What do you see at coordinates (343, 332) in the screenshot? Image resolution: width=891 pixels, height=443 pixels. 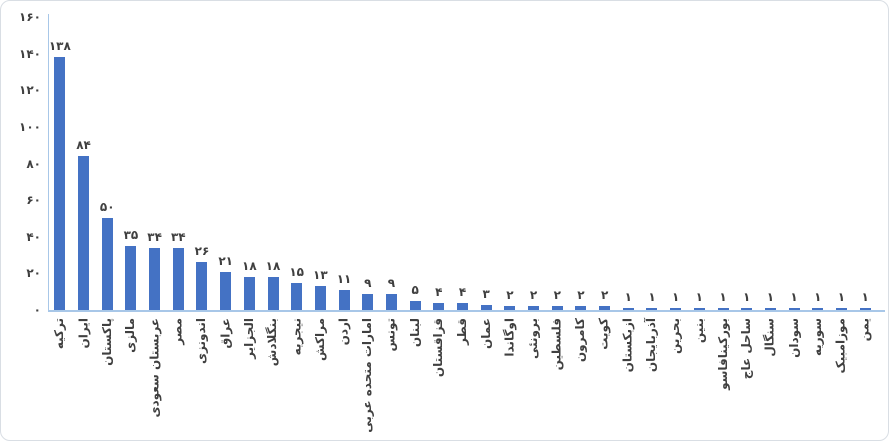 I see `category-label: اردن` at bounding box center [343, 332].